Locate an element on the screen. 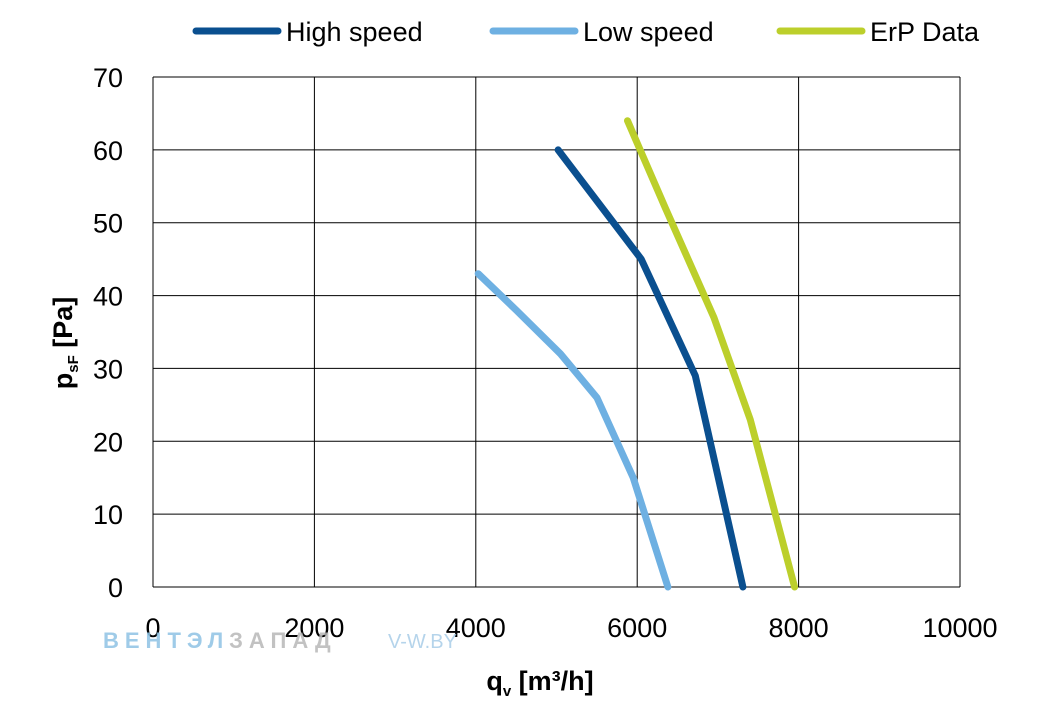  watermark-url: V-W.BY is located at coordinates (422, 642).